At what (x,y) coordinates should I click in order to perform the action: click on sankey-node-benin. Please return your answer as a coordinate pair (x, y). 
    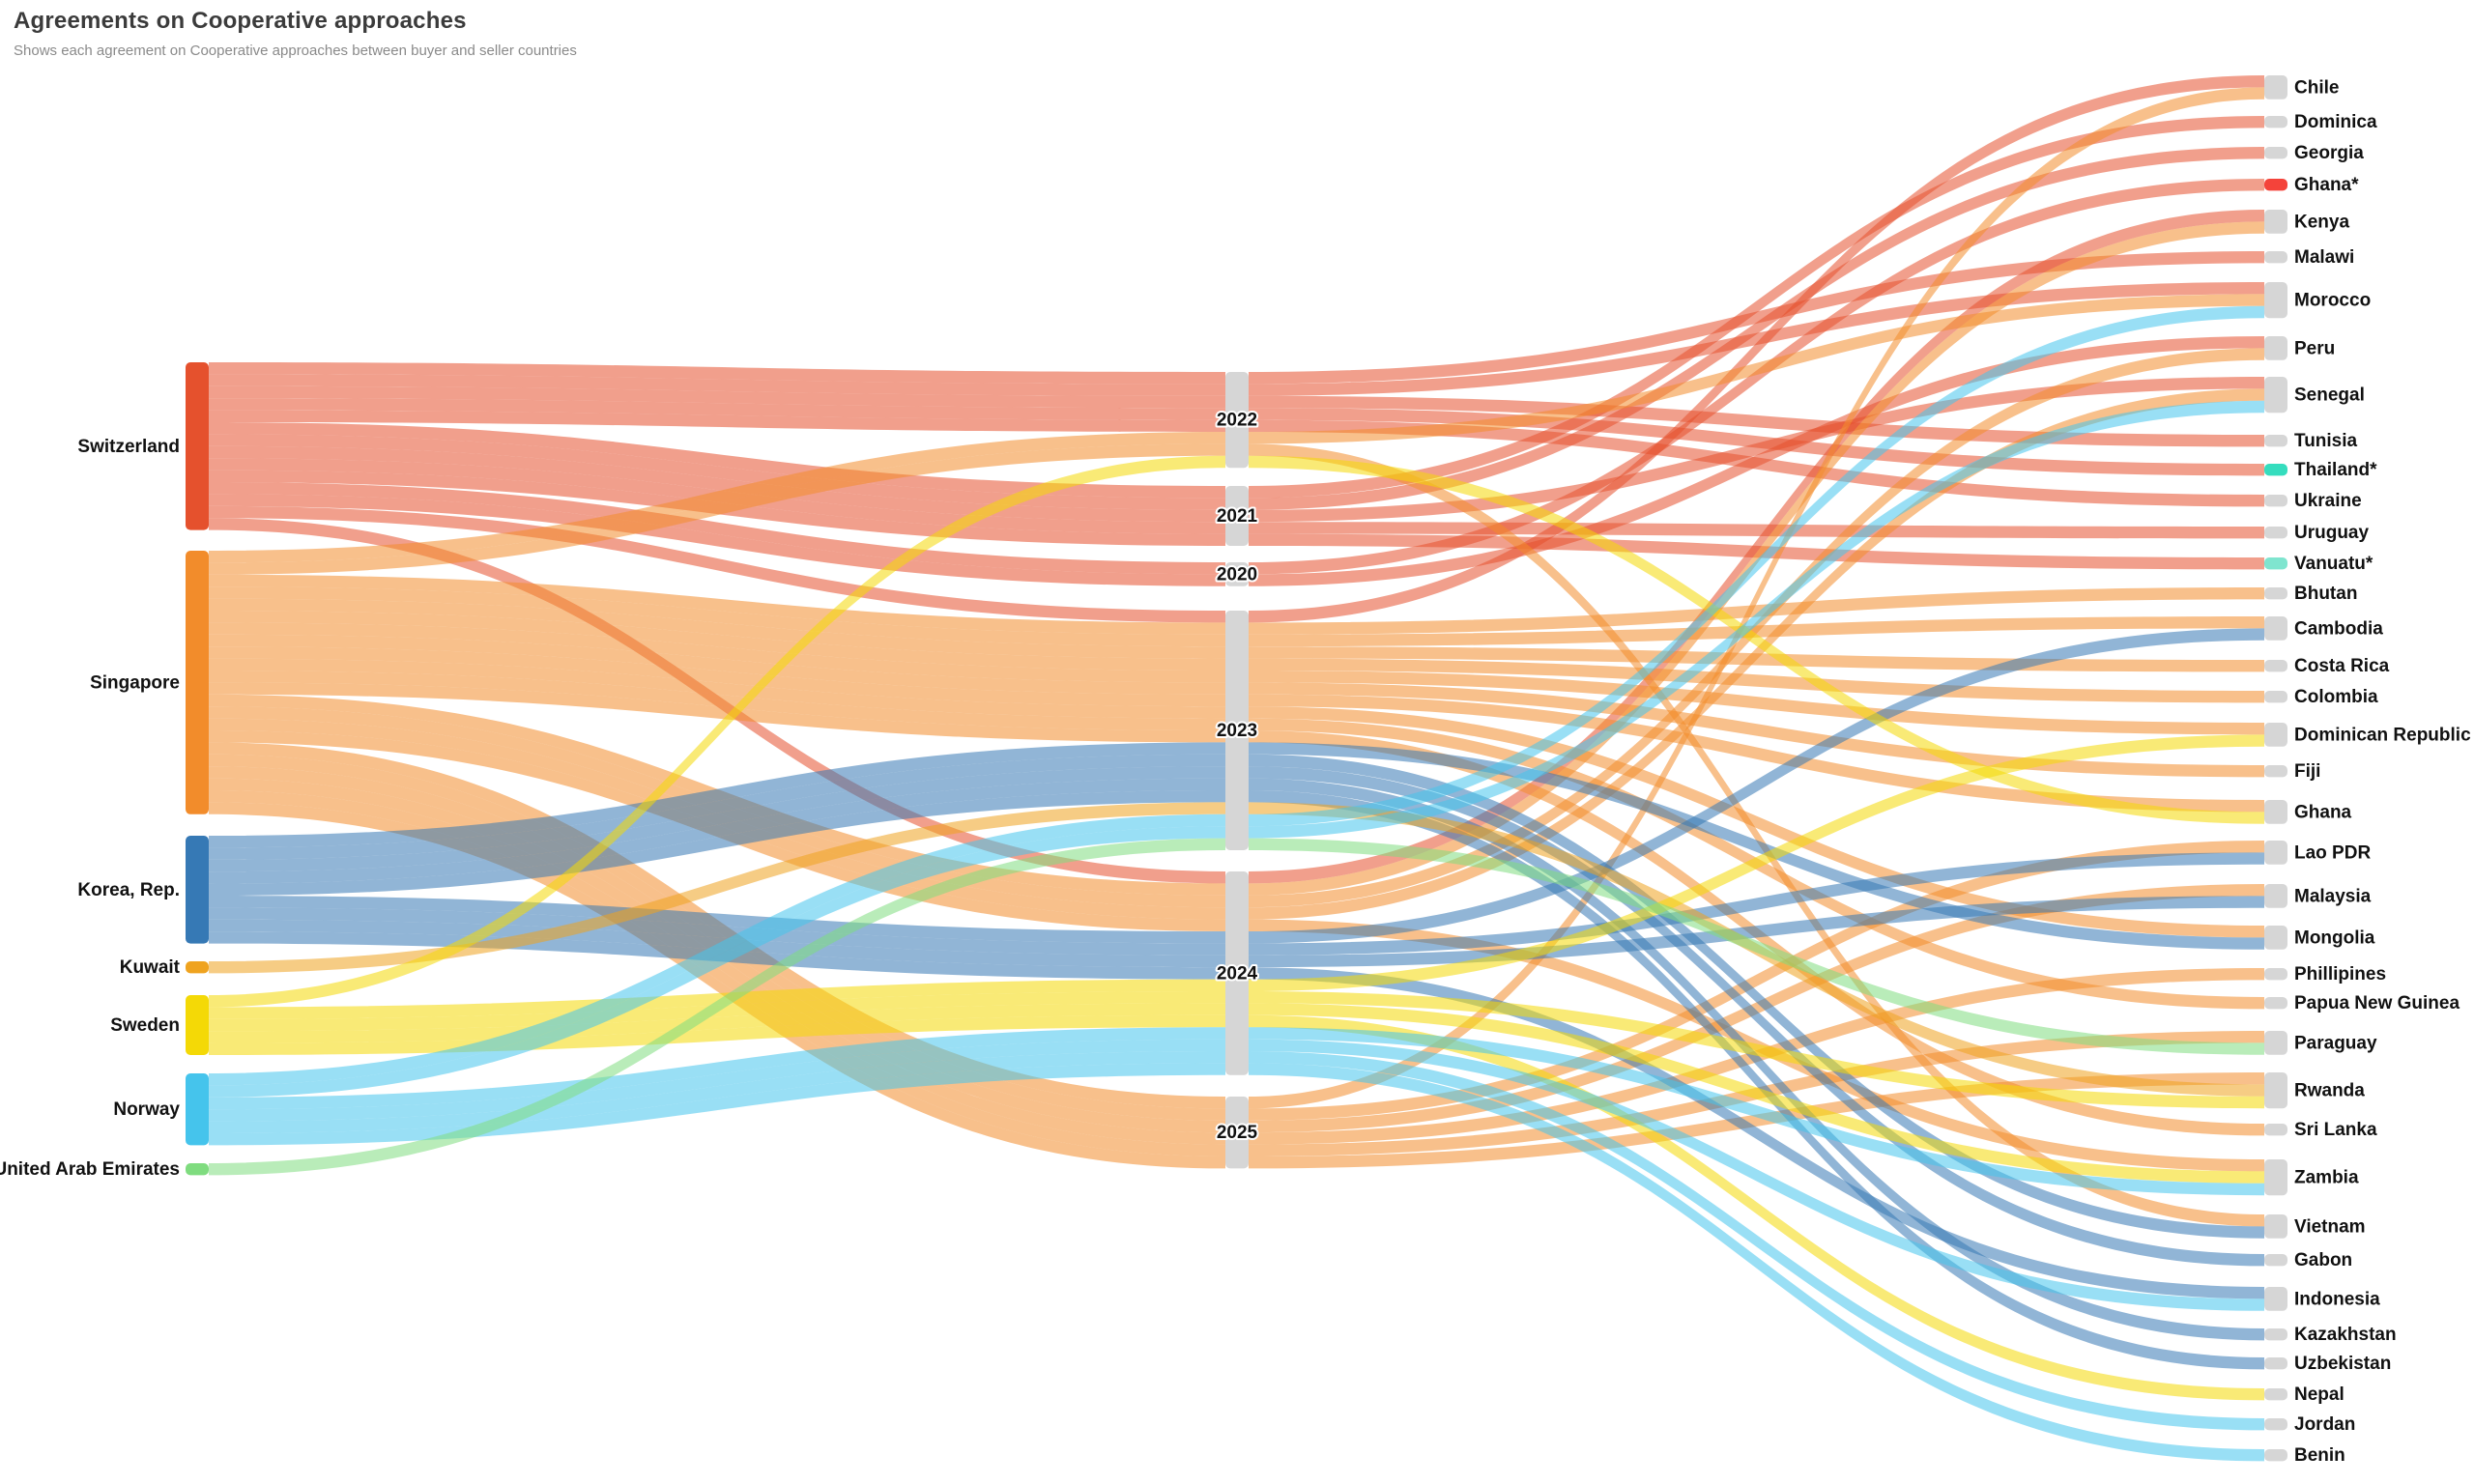
    Looking at the image, I should click on (2276, 1455).